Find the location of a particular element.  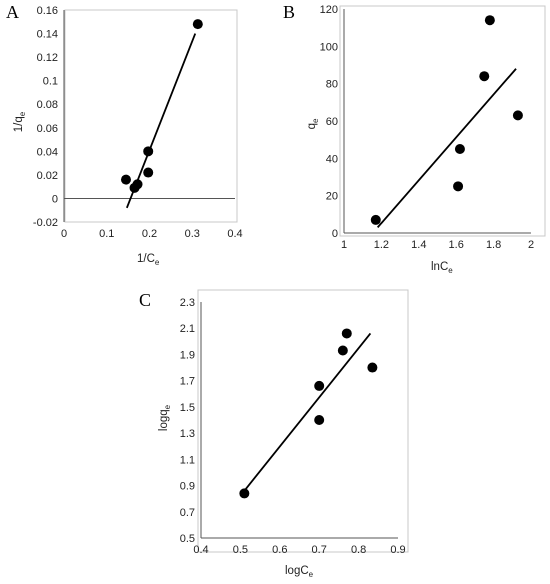

panel-b-x-tick-label: 1.2 is located at coordinates (381, 245).